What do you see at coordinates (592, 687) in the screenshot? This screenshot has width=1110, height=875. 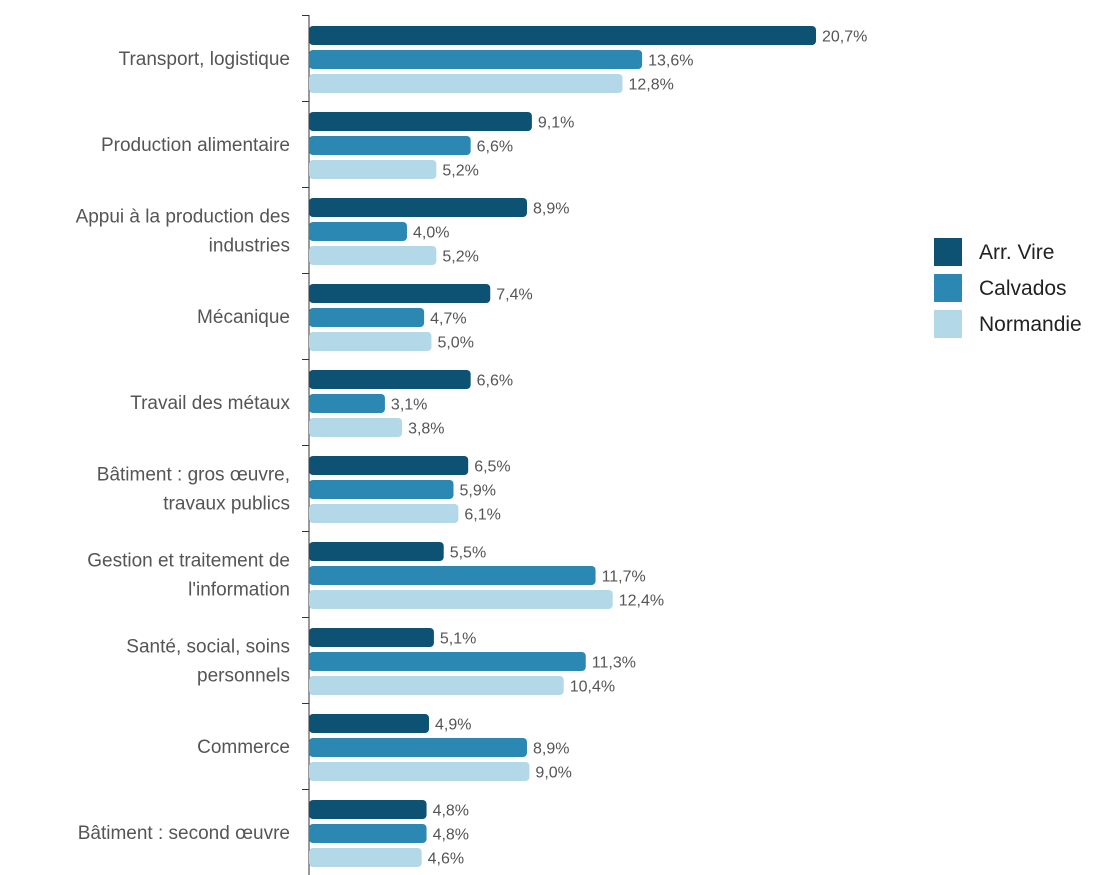 I see `value-label: 10,4%` at bounding box center [592, 687].